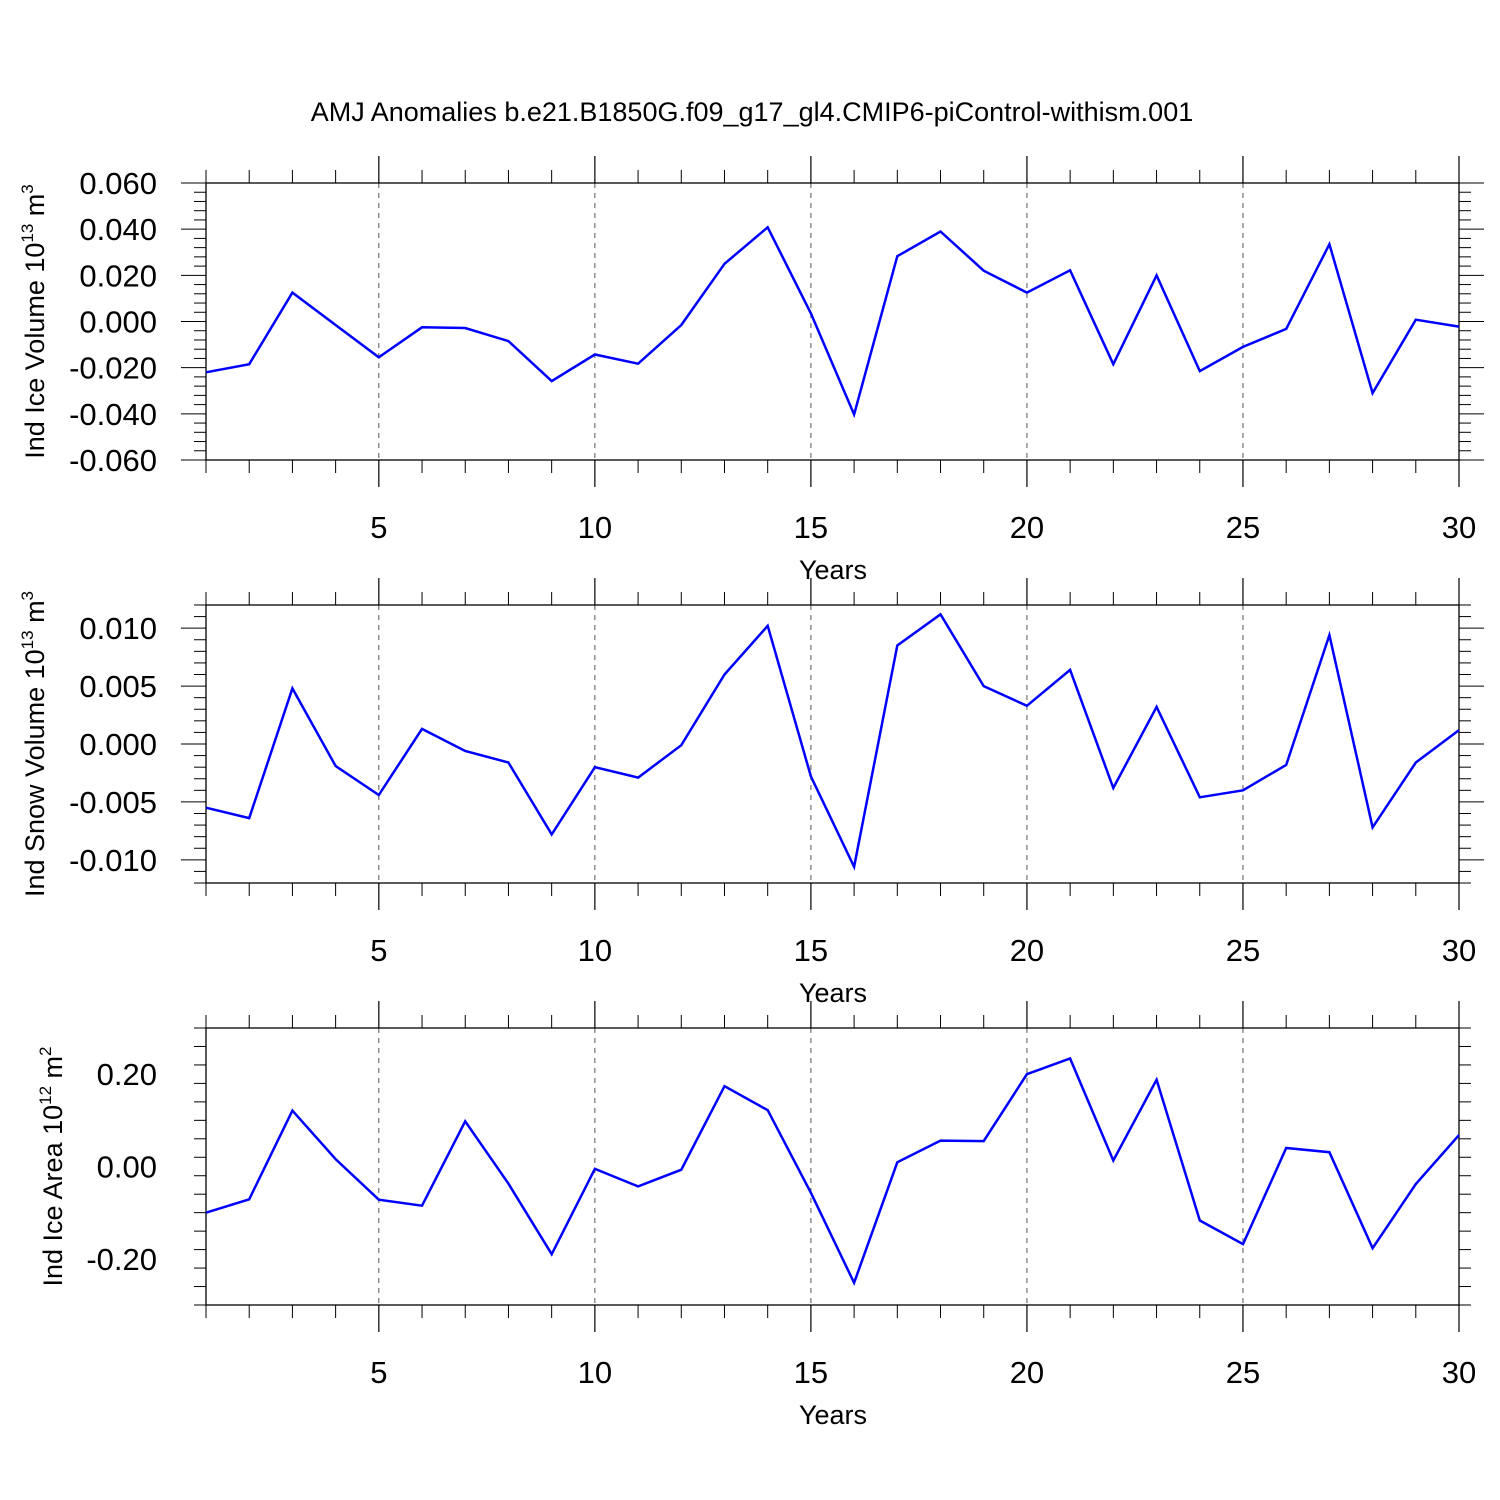 The width and height of the screenshot is (1500, 1500). What do you see at coordinates (113, 802) in the screenshot?
I see `y-tick-label: -0.005` at bounding box center [113, 802].